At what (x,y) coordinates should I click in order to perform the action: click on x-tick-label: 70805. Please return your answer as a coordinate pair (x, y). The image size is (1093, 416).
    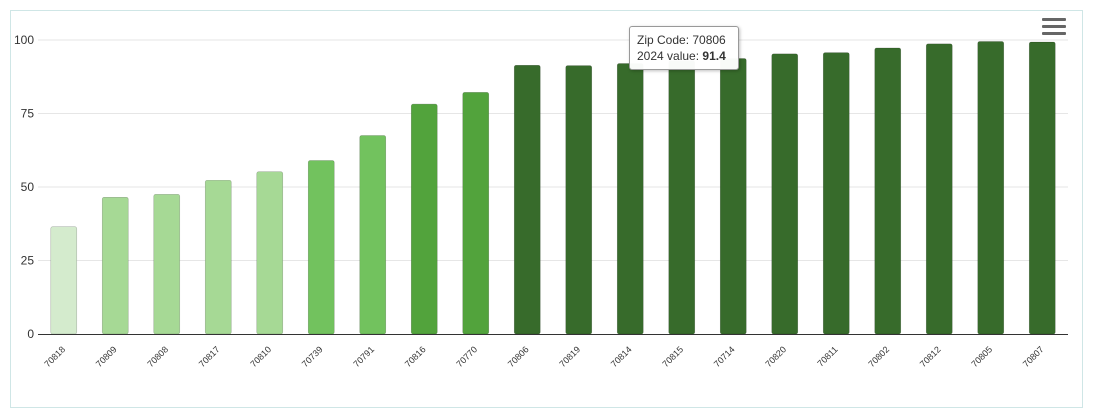
    Looking at the image, I should click on (981, 356).